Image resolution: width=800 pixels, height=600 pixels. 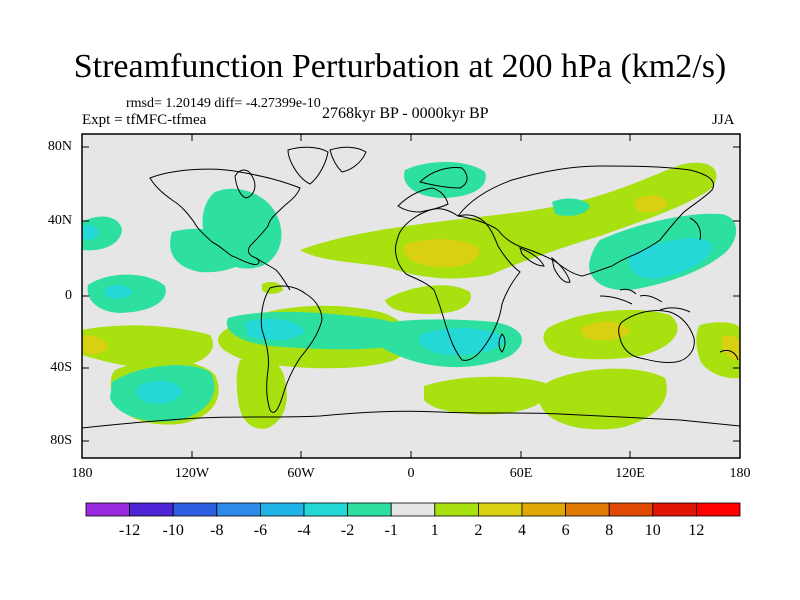 What do you see at coordinates (347, 530) in the screenshot?
I see `colorbar-label: -2` at bounding box center [347, 530].